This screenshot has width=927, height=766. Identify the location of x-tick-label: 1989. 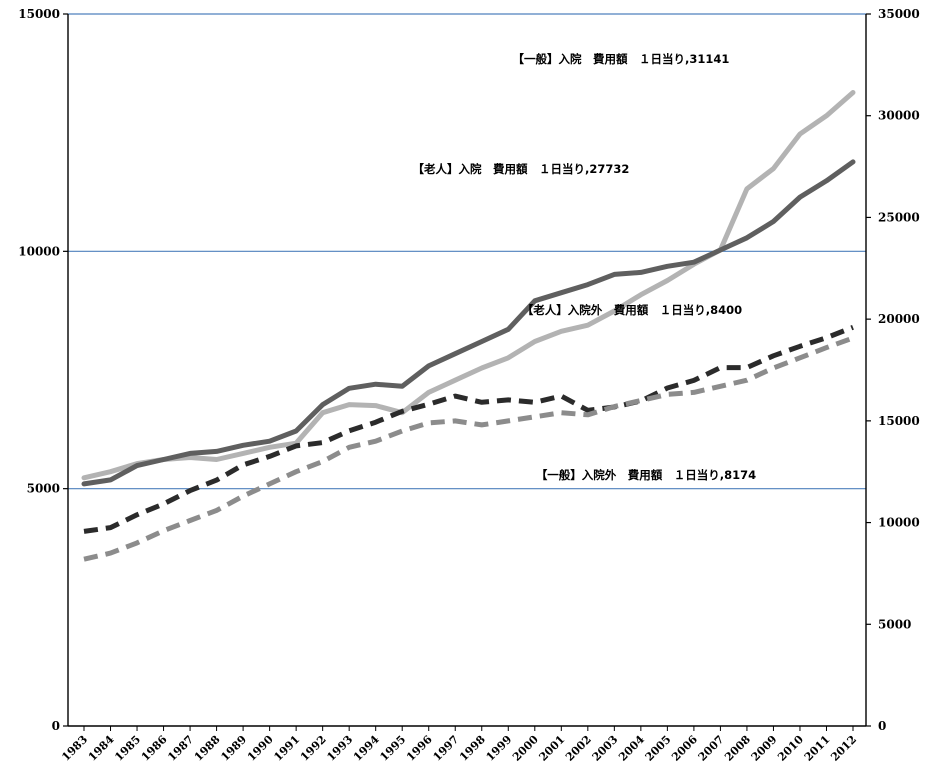
(233, 748).